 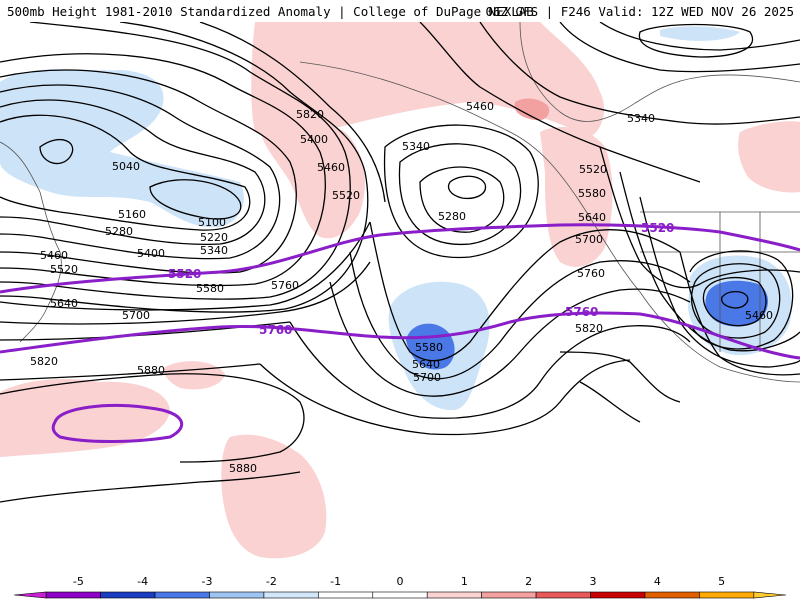 I want to click on contour-label: 5400, so click(x=151, y=253).